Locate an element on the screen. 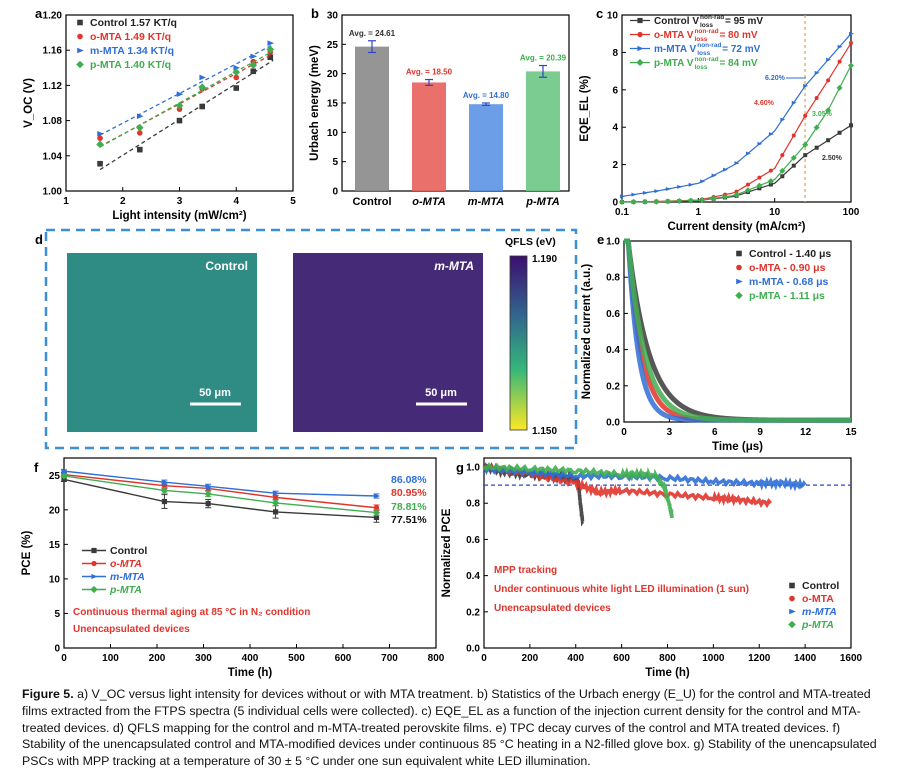 This screenshot has height=773, width=900. panel-f-x-tick-label: 400 is located at coordinates (250, 658).